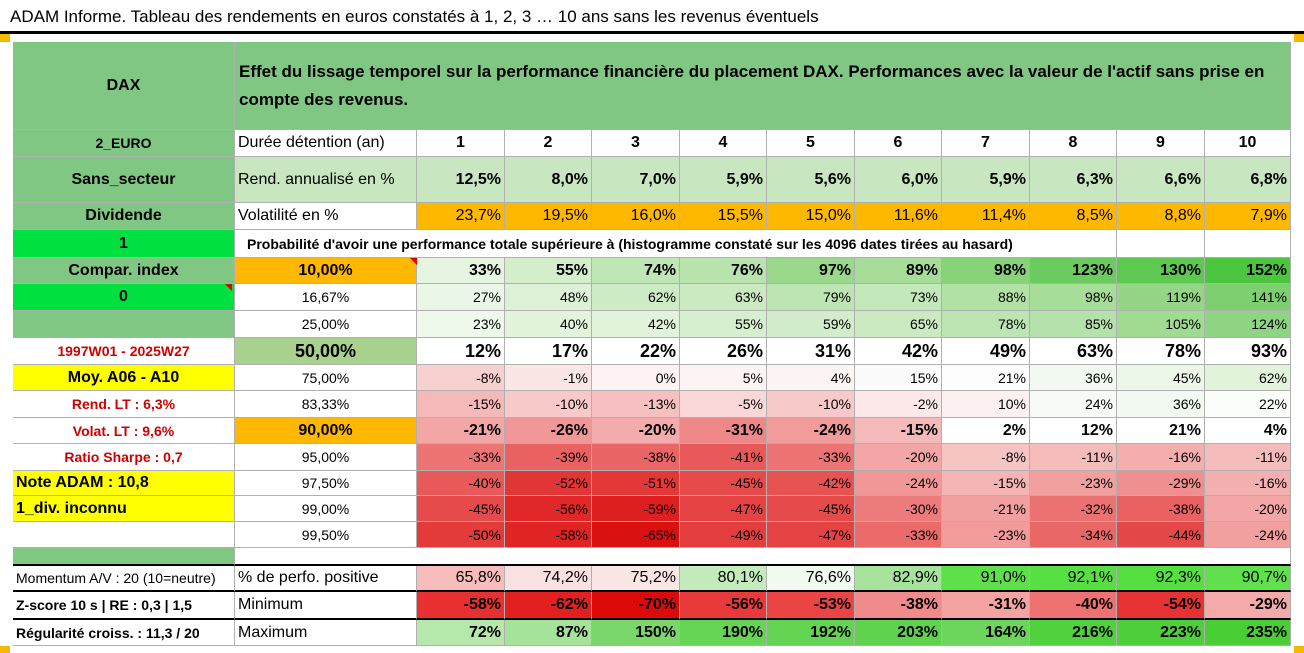  I want to click on minimum-value: -29%, so click(1248, 606).